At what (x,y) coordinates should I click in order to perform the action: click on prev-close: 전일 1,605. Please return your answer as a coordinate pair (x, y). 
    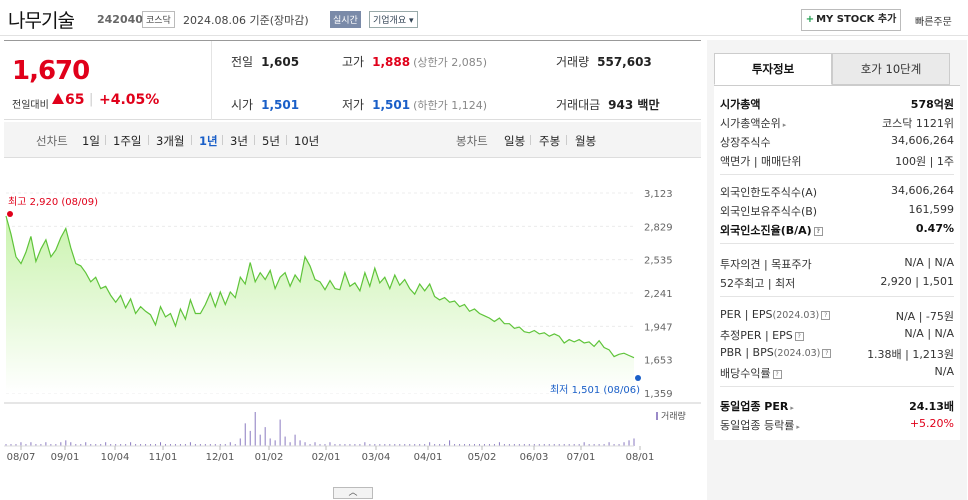
    Looking at the image, I should click on (265, 62).